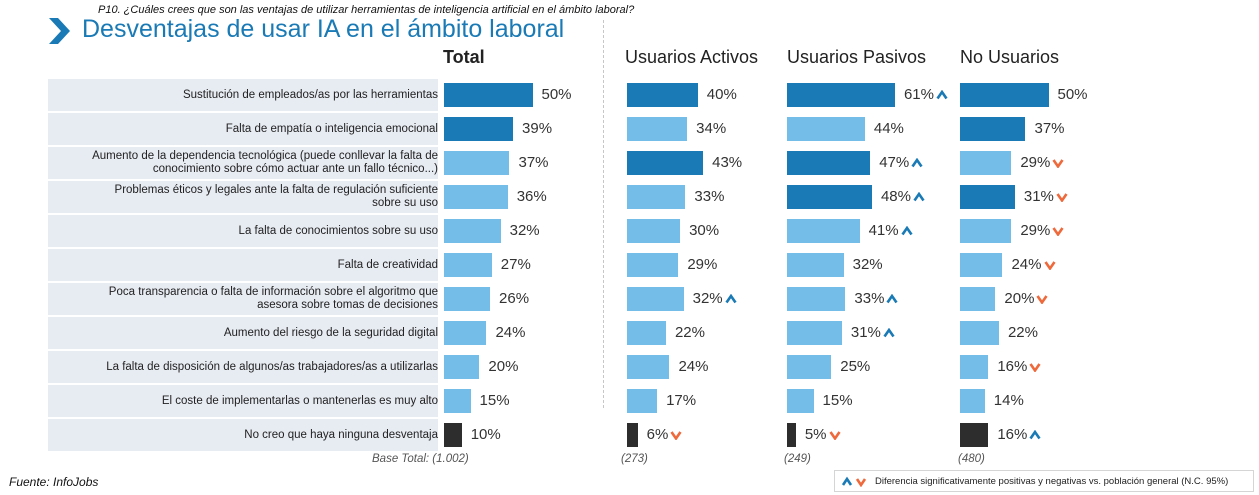  Describe the element at coordinates (971, 459) in the screenshot. I see `series-base: (480)` at that location.